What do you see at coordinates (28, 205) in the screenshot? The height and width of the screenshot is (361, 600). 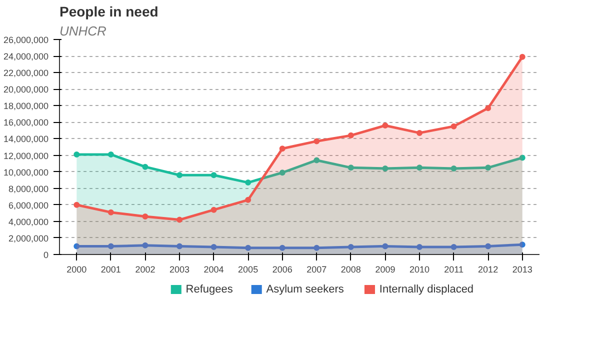 I see `y-tick-label: 6,000,000` at bounding box center [28, 205].